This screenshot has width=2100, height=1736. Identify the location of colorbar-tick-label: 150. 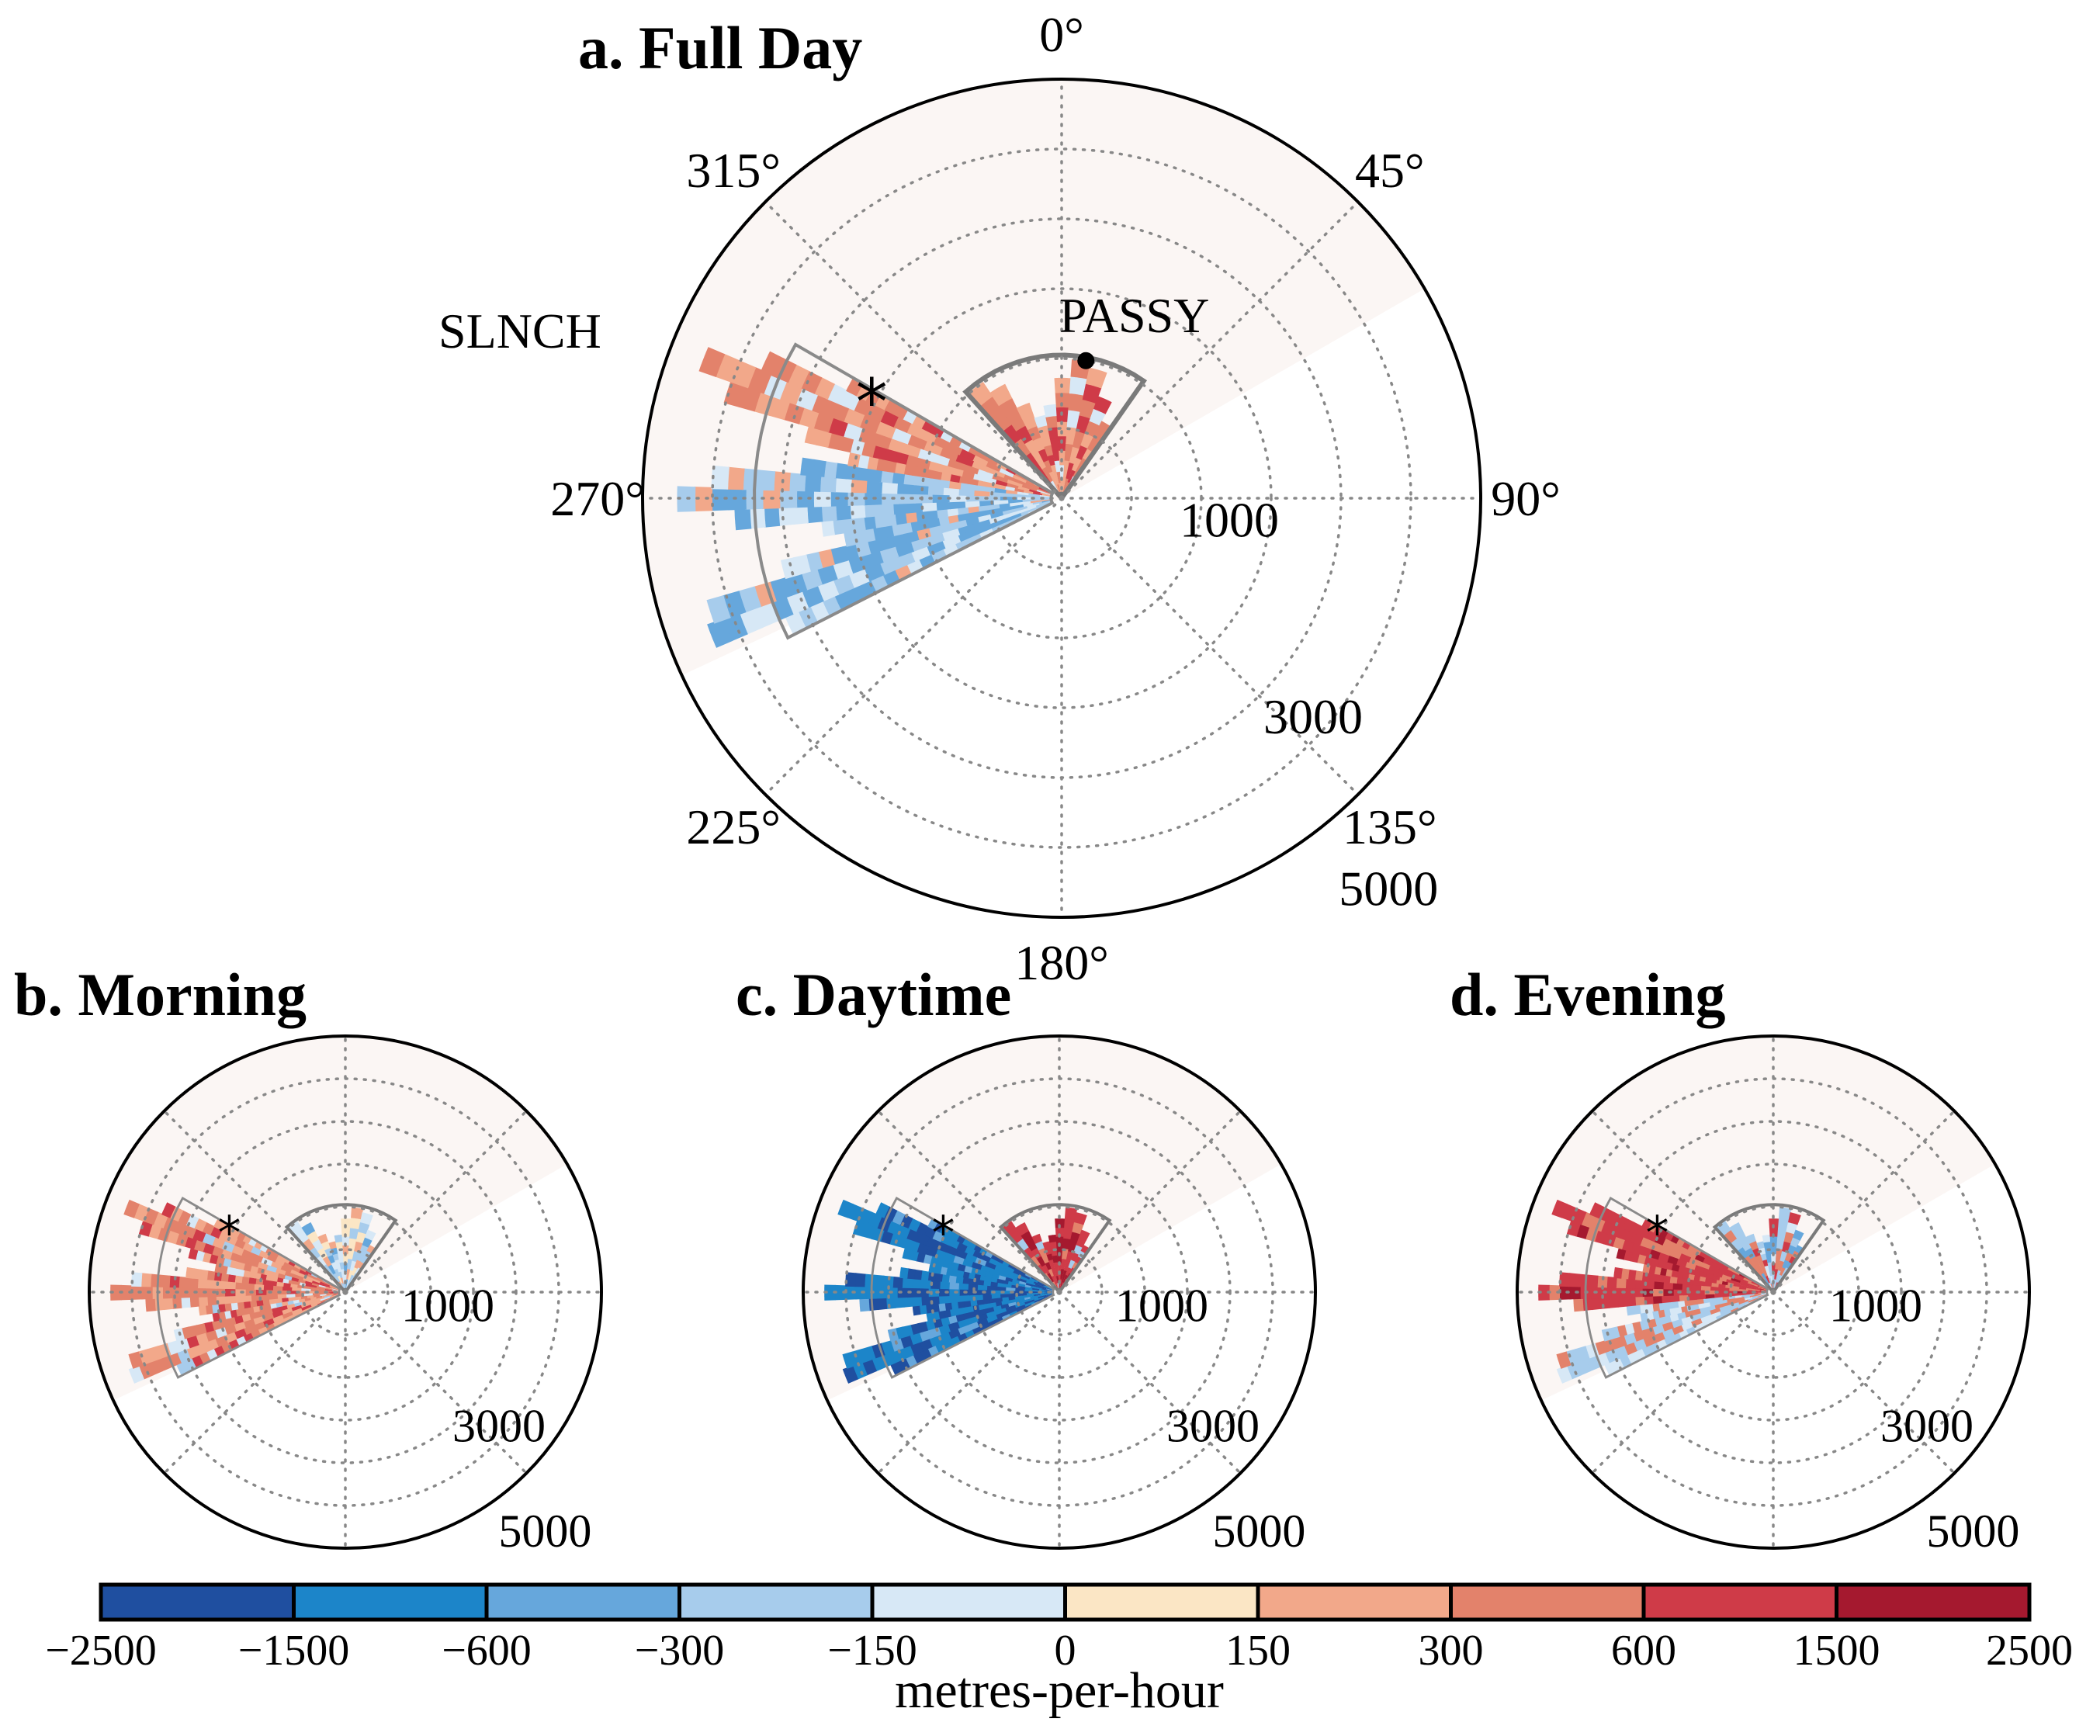
(1258, 1651).